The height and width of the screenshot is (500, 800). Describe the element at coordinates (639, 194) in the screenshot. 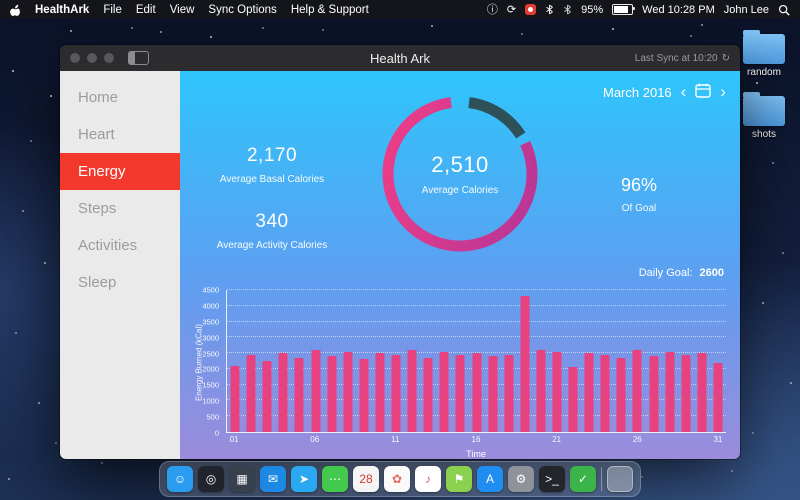

I see `goal-percentage: 96% Of Goal` at that location.